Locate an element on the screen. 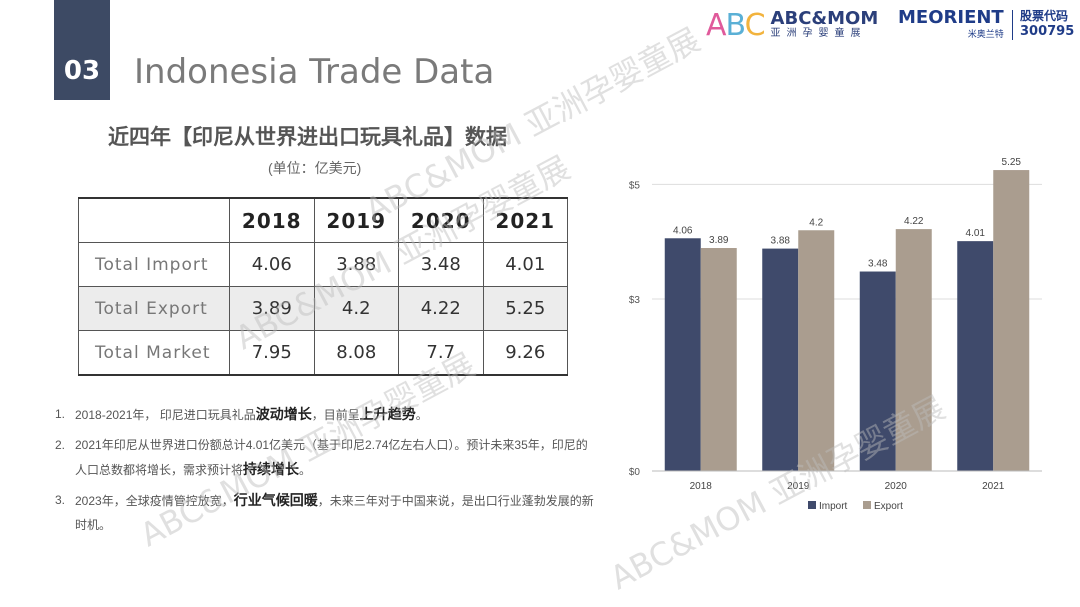  logo-letter-a: A is located at coordinates (716, 25).